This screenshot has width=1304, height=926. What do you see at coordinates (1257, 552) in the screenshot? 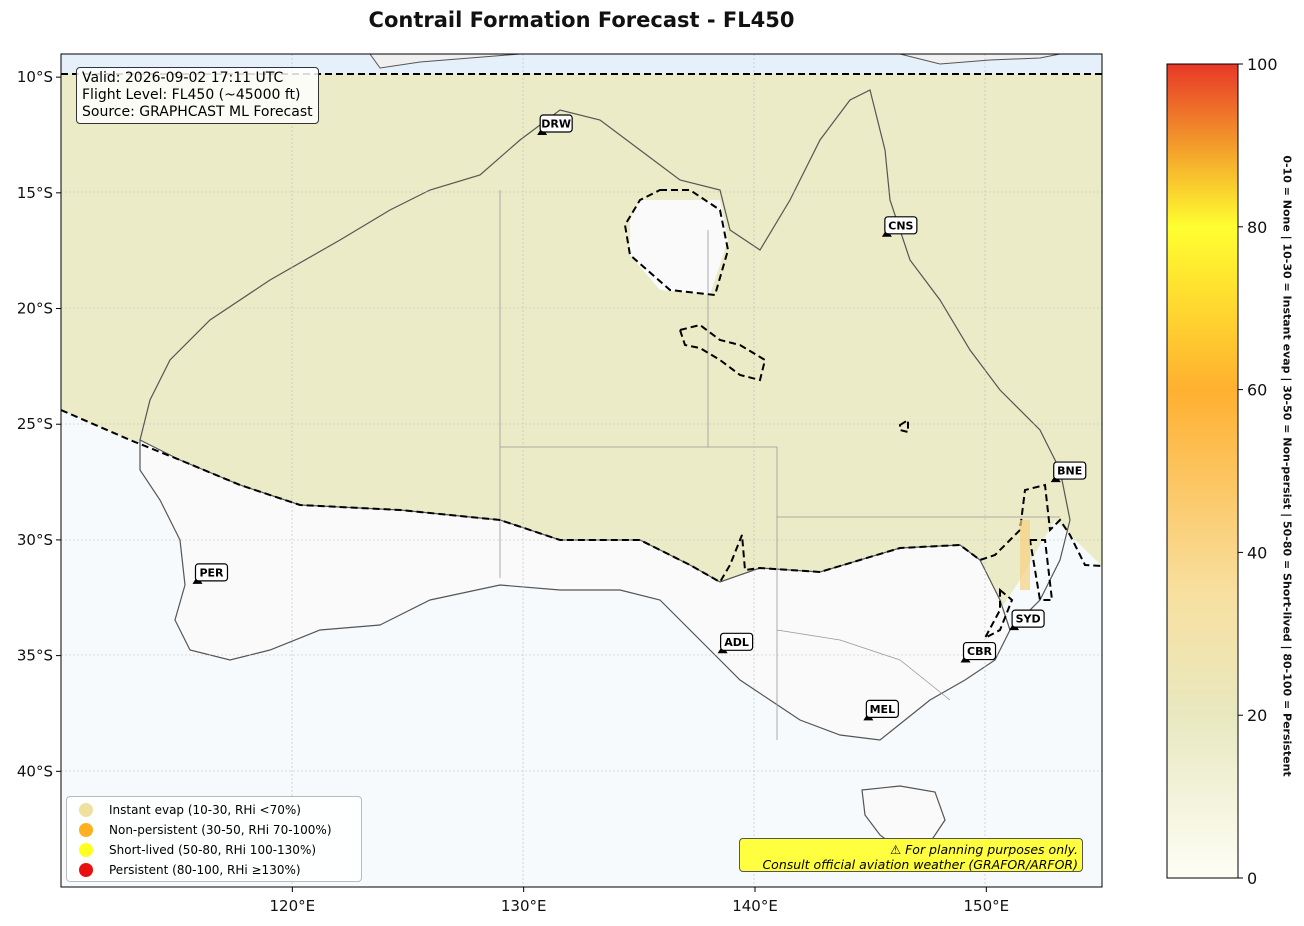
I see `colorbar-tick-label: 40` at bounding box center [1257, 552].